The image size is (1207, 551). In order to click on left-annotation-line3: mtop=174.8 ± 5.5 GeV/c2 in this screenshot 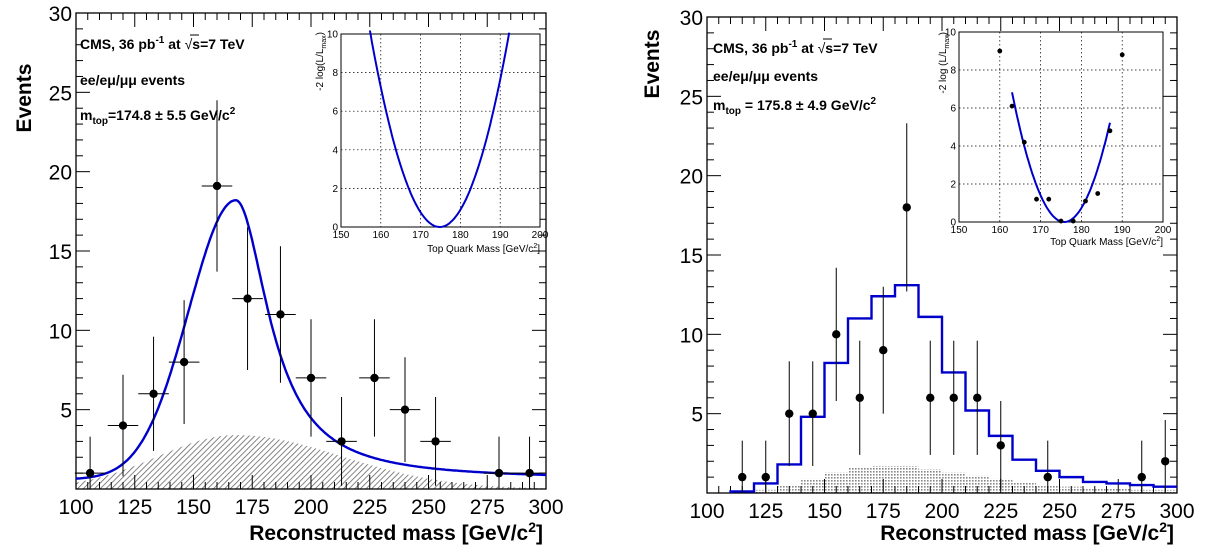, I will do `click(158, 116)`.